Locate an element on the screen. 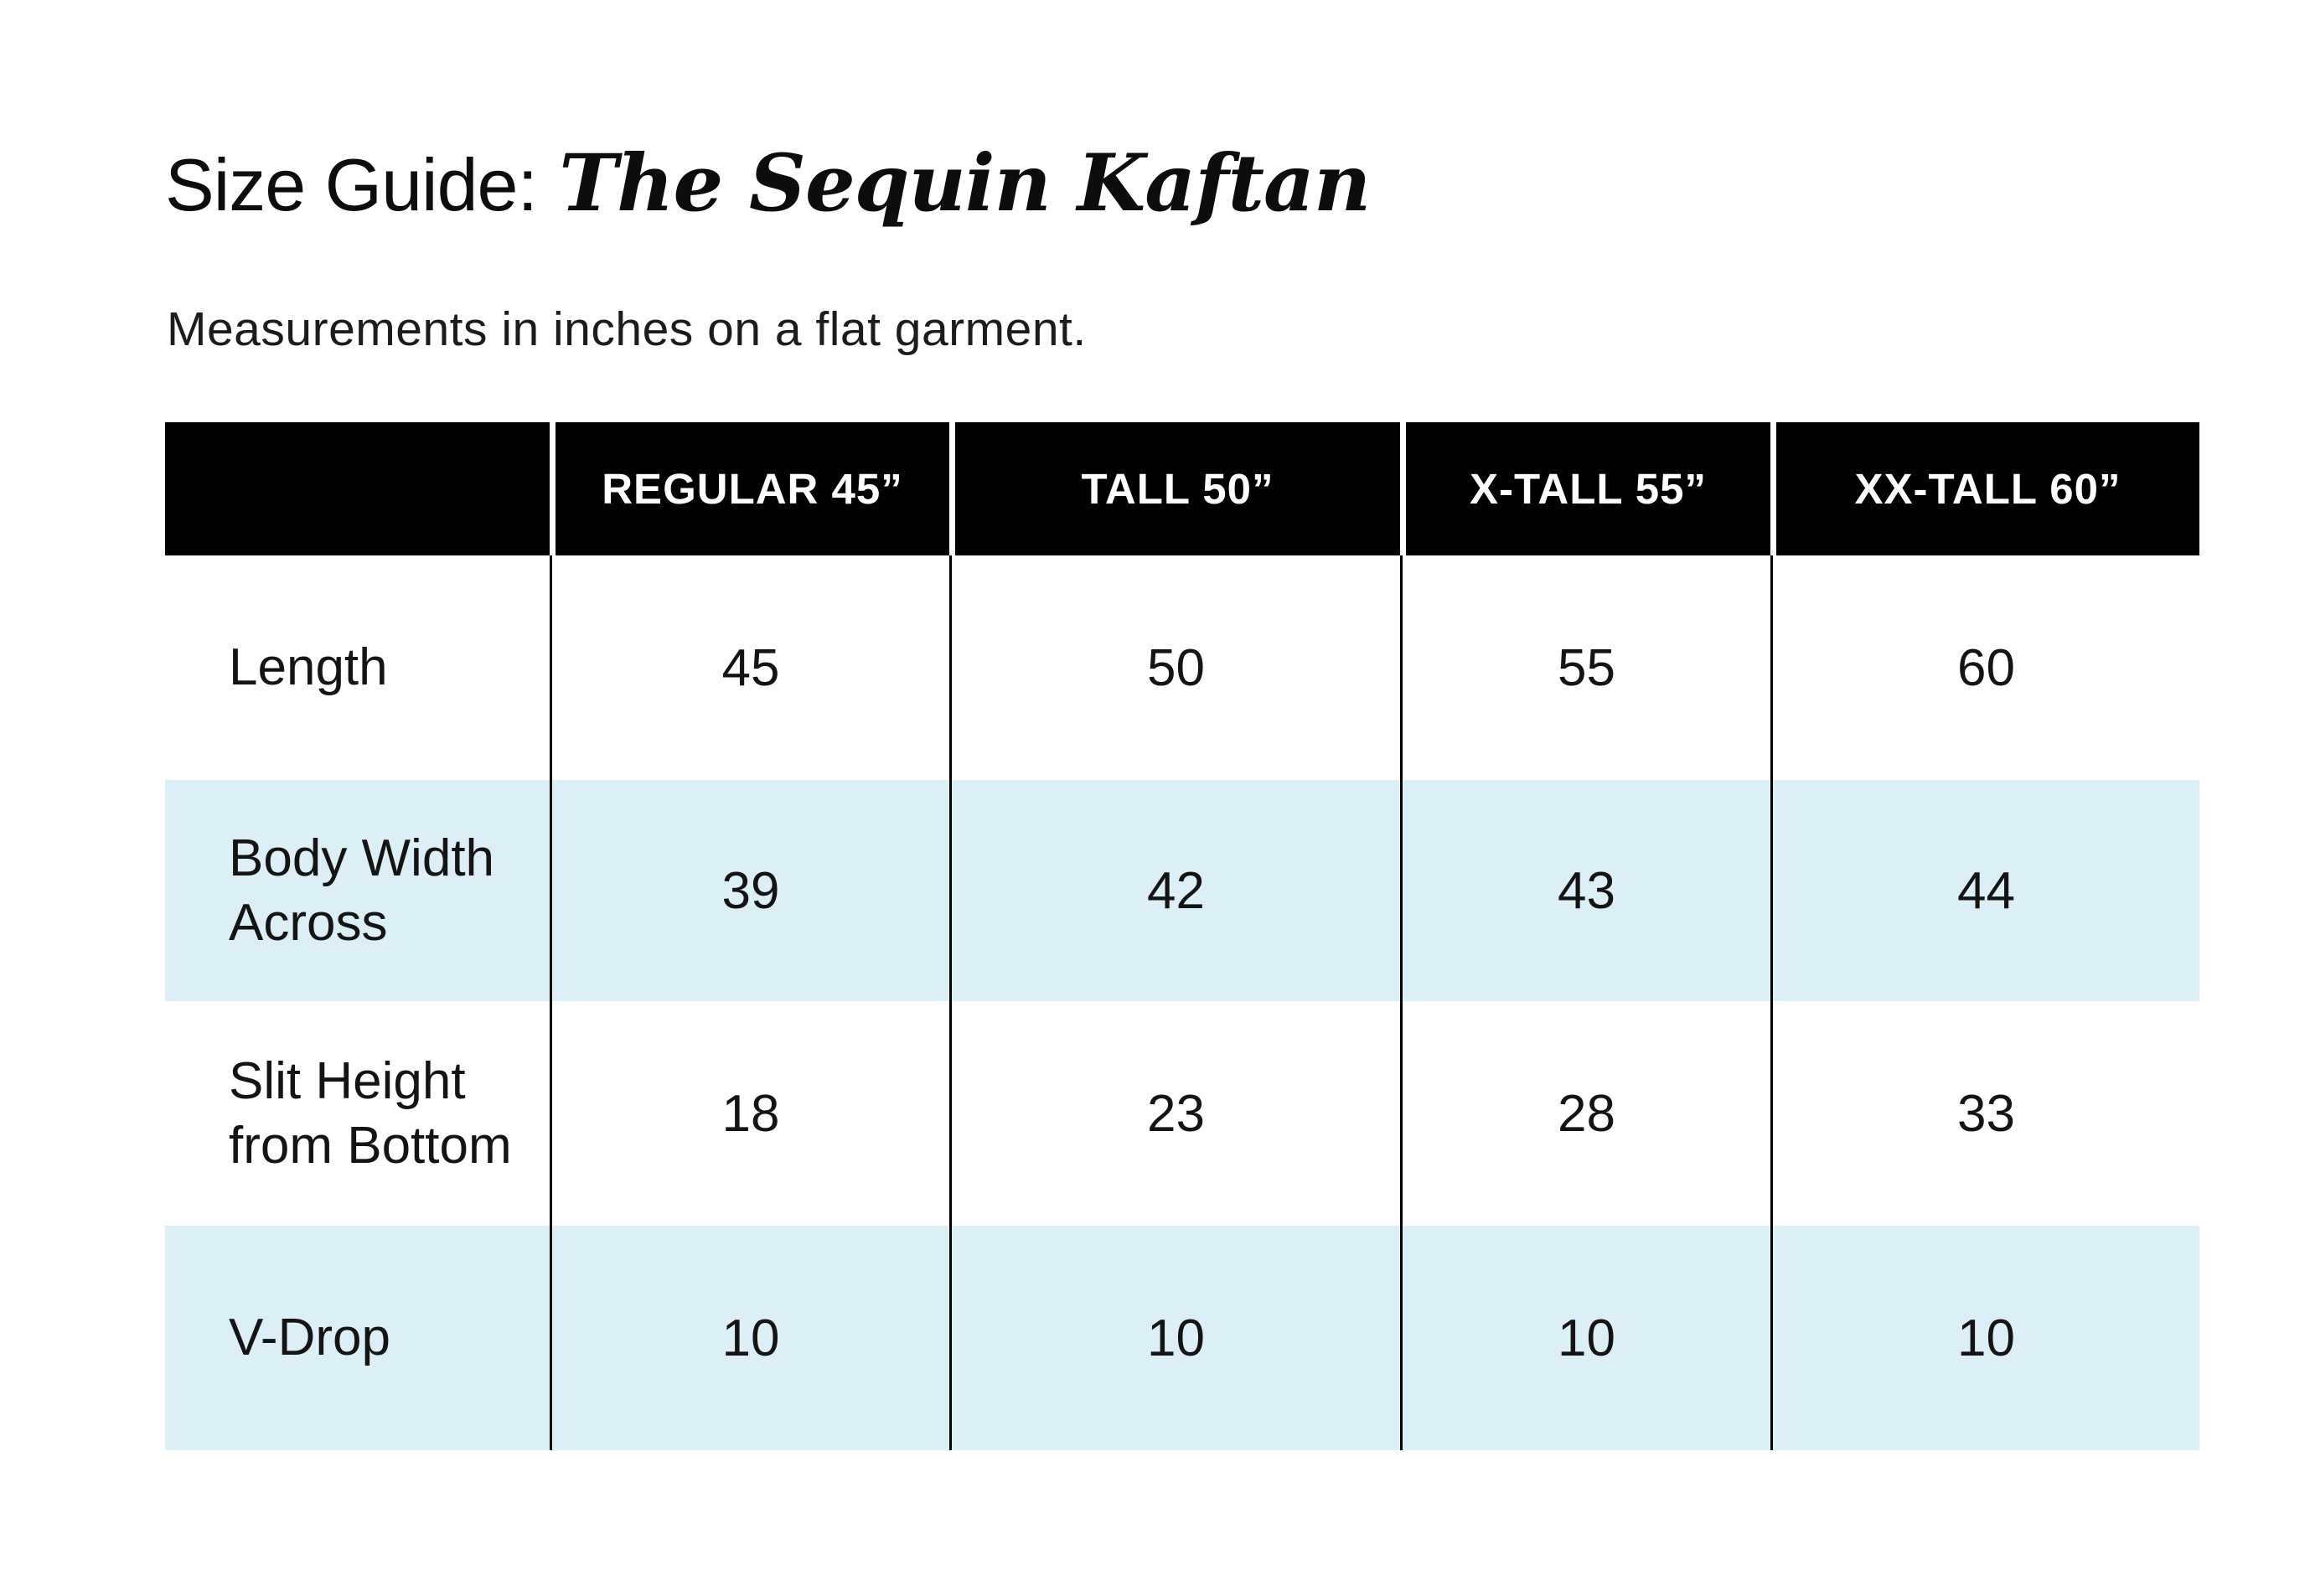  value-cell-vdrop-regular: 10 is located at coordinates (749, 1338).